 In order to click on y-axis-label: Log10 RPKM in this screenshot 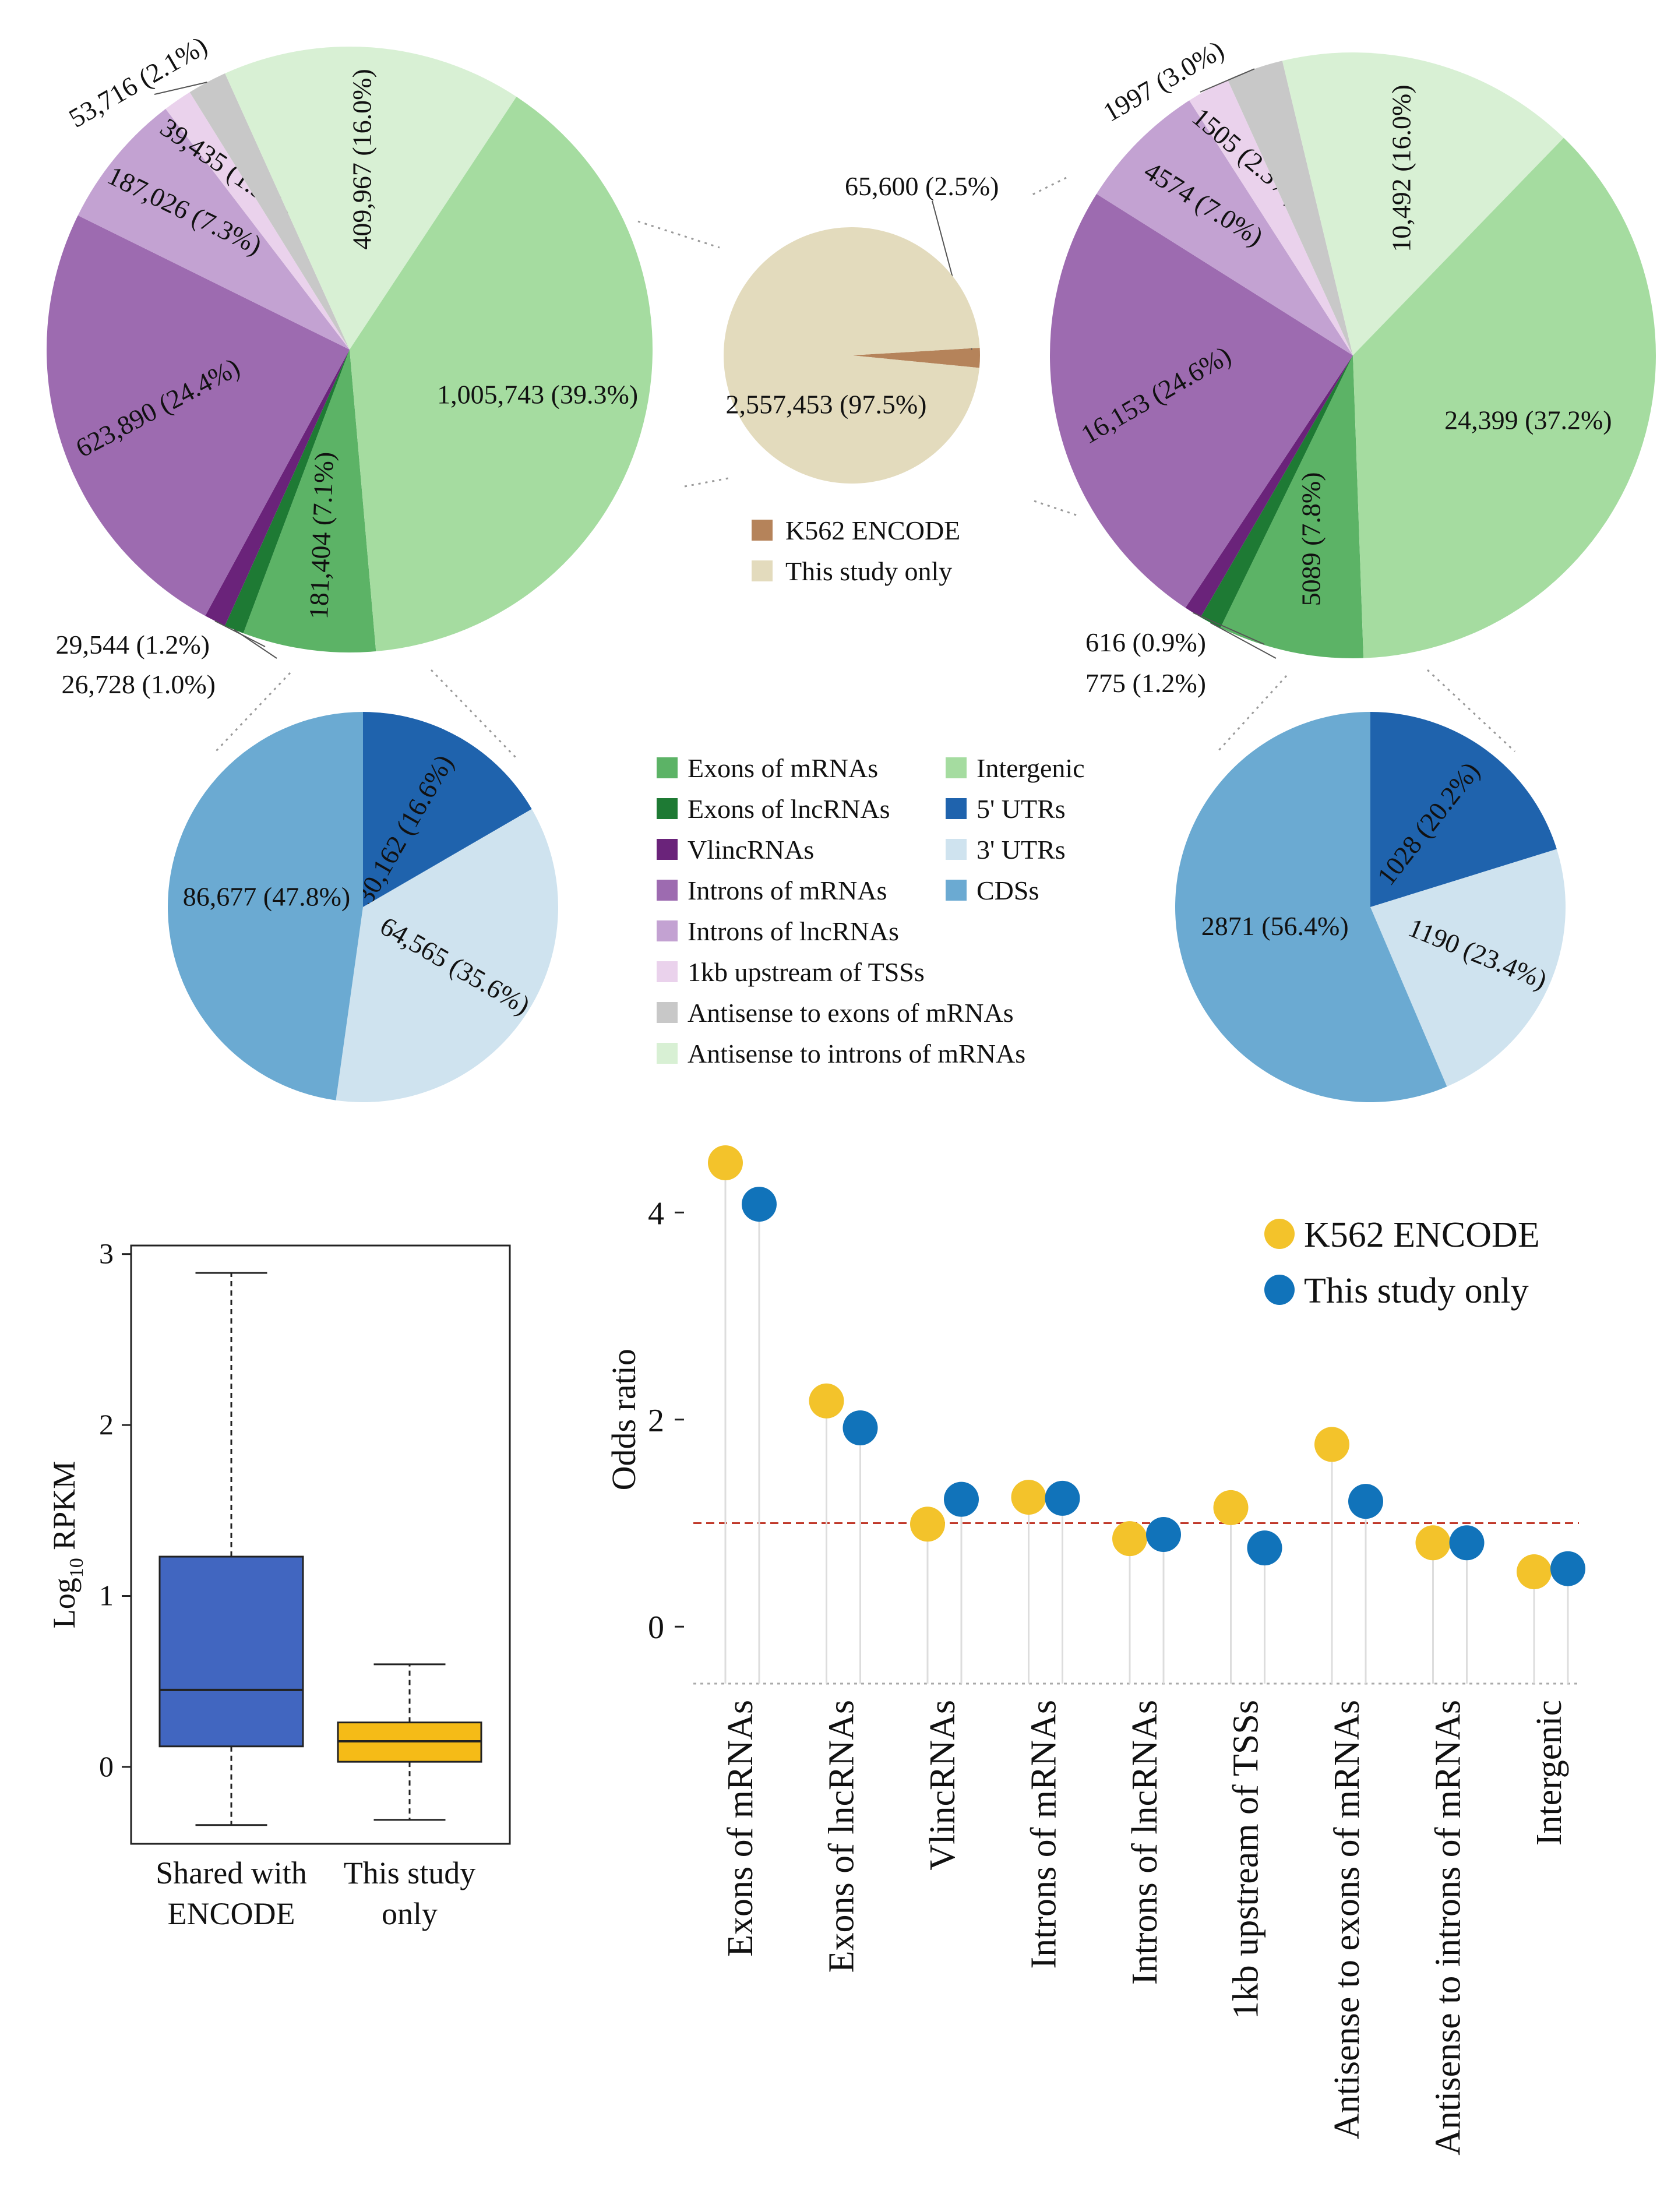, I will do `click(67, 1545)`.